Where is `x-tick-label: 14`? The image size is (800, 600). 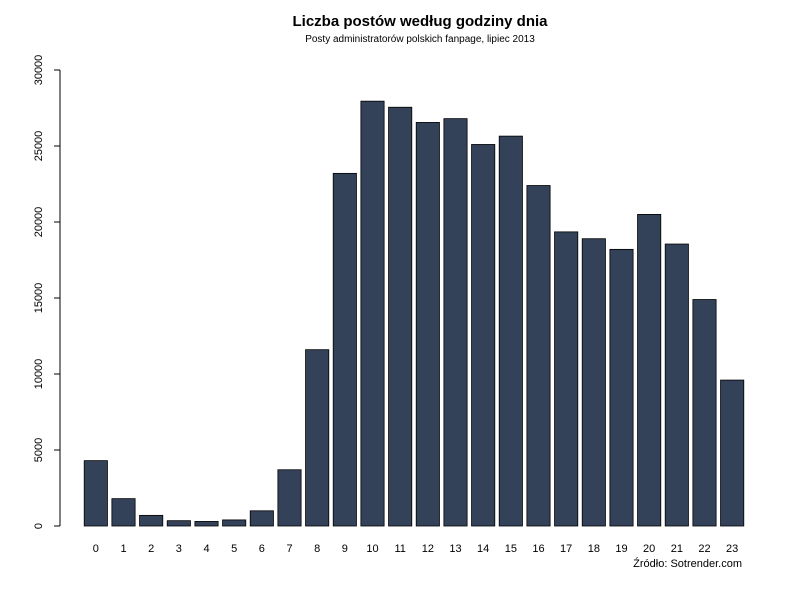
x-tick-label: 14 is located at coordinates (483, 549).